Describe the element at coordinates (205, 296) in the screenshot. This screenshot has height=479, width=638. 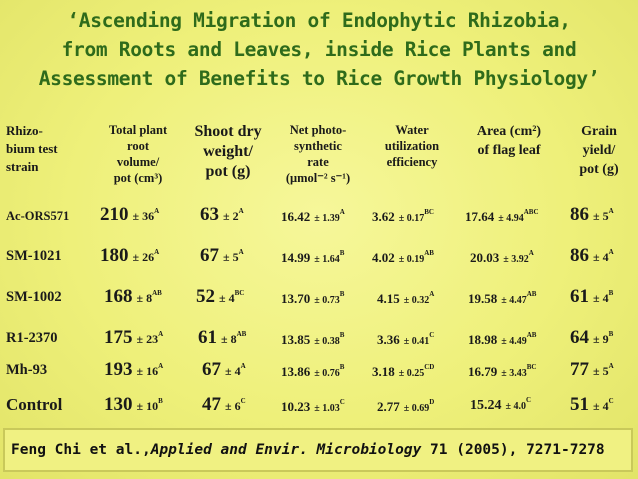
I see `value: 52` at that location.